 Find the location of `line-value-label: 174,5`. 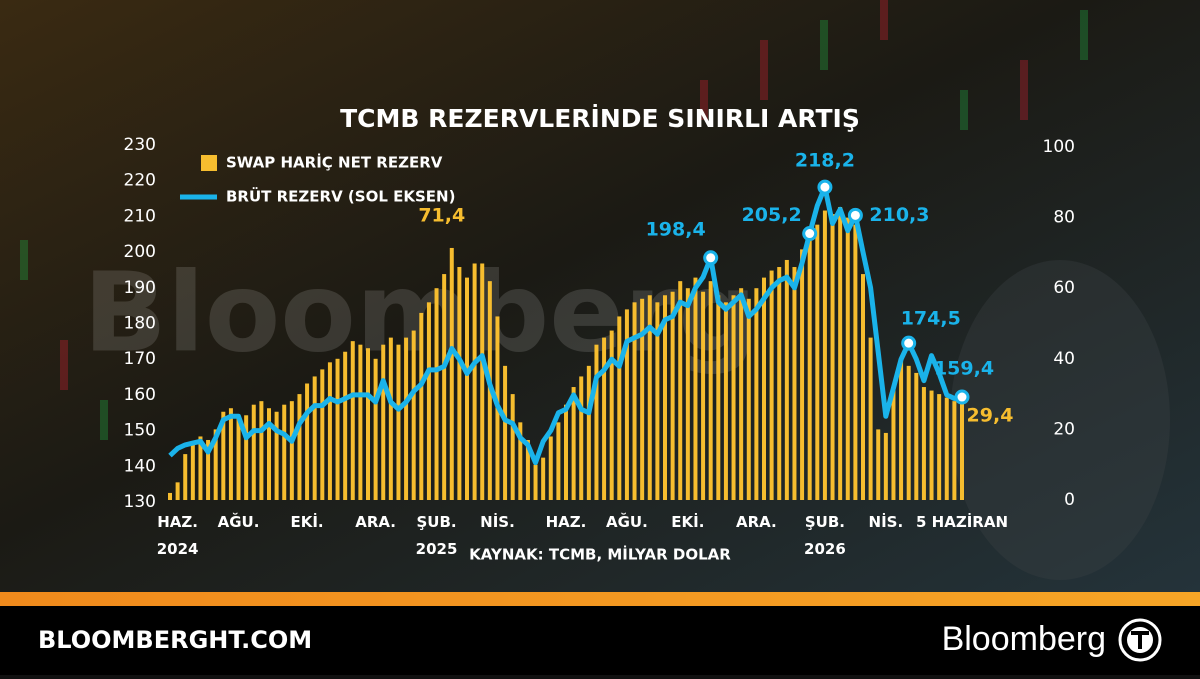

line-value-label: 174,5 is located at coordinates (931, 319).